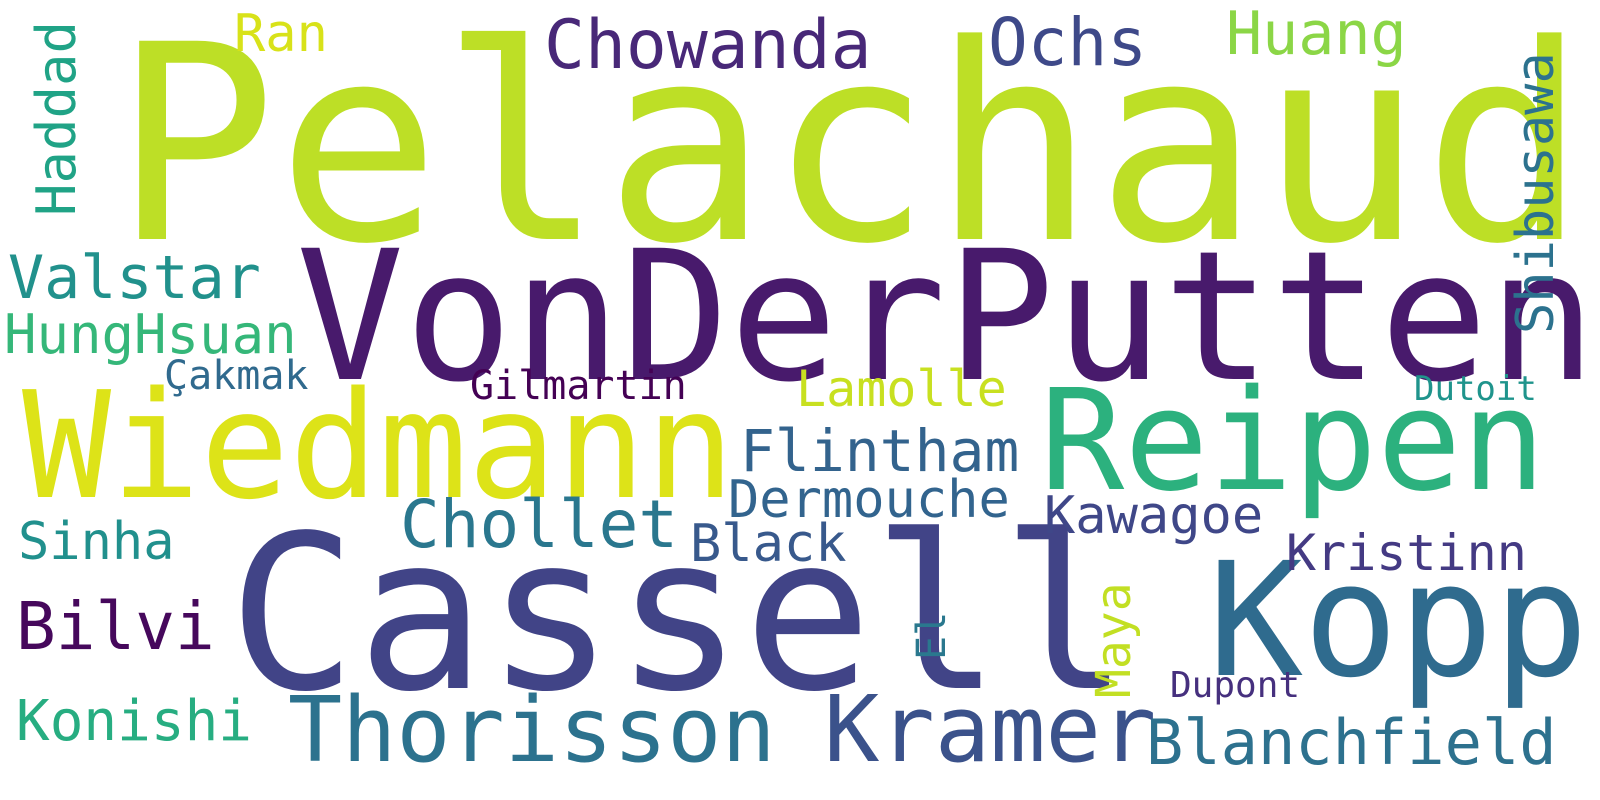  I want to click on word-maya: Maya, so click(1114, 640).